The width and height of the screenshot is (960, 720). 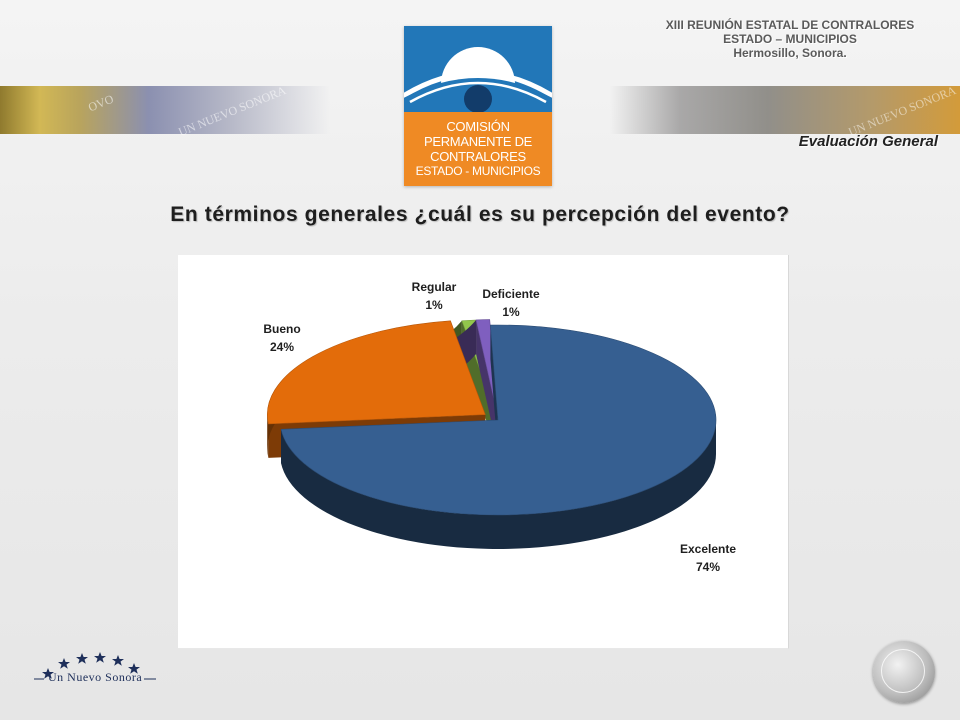 I want to click on data-label-deficiente-percent: 1%, so click(x=511, y=312).